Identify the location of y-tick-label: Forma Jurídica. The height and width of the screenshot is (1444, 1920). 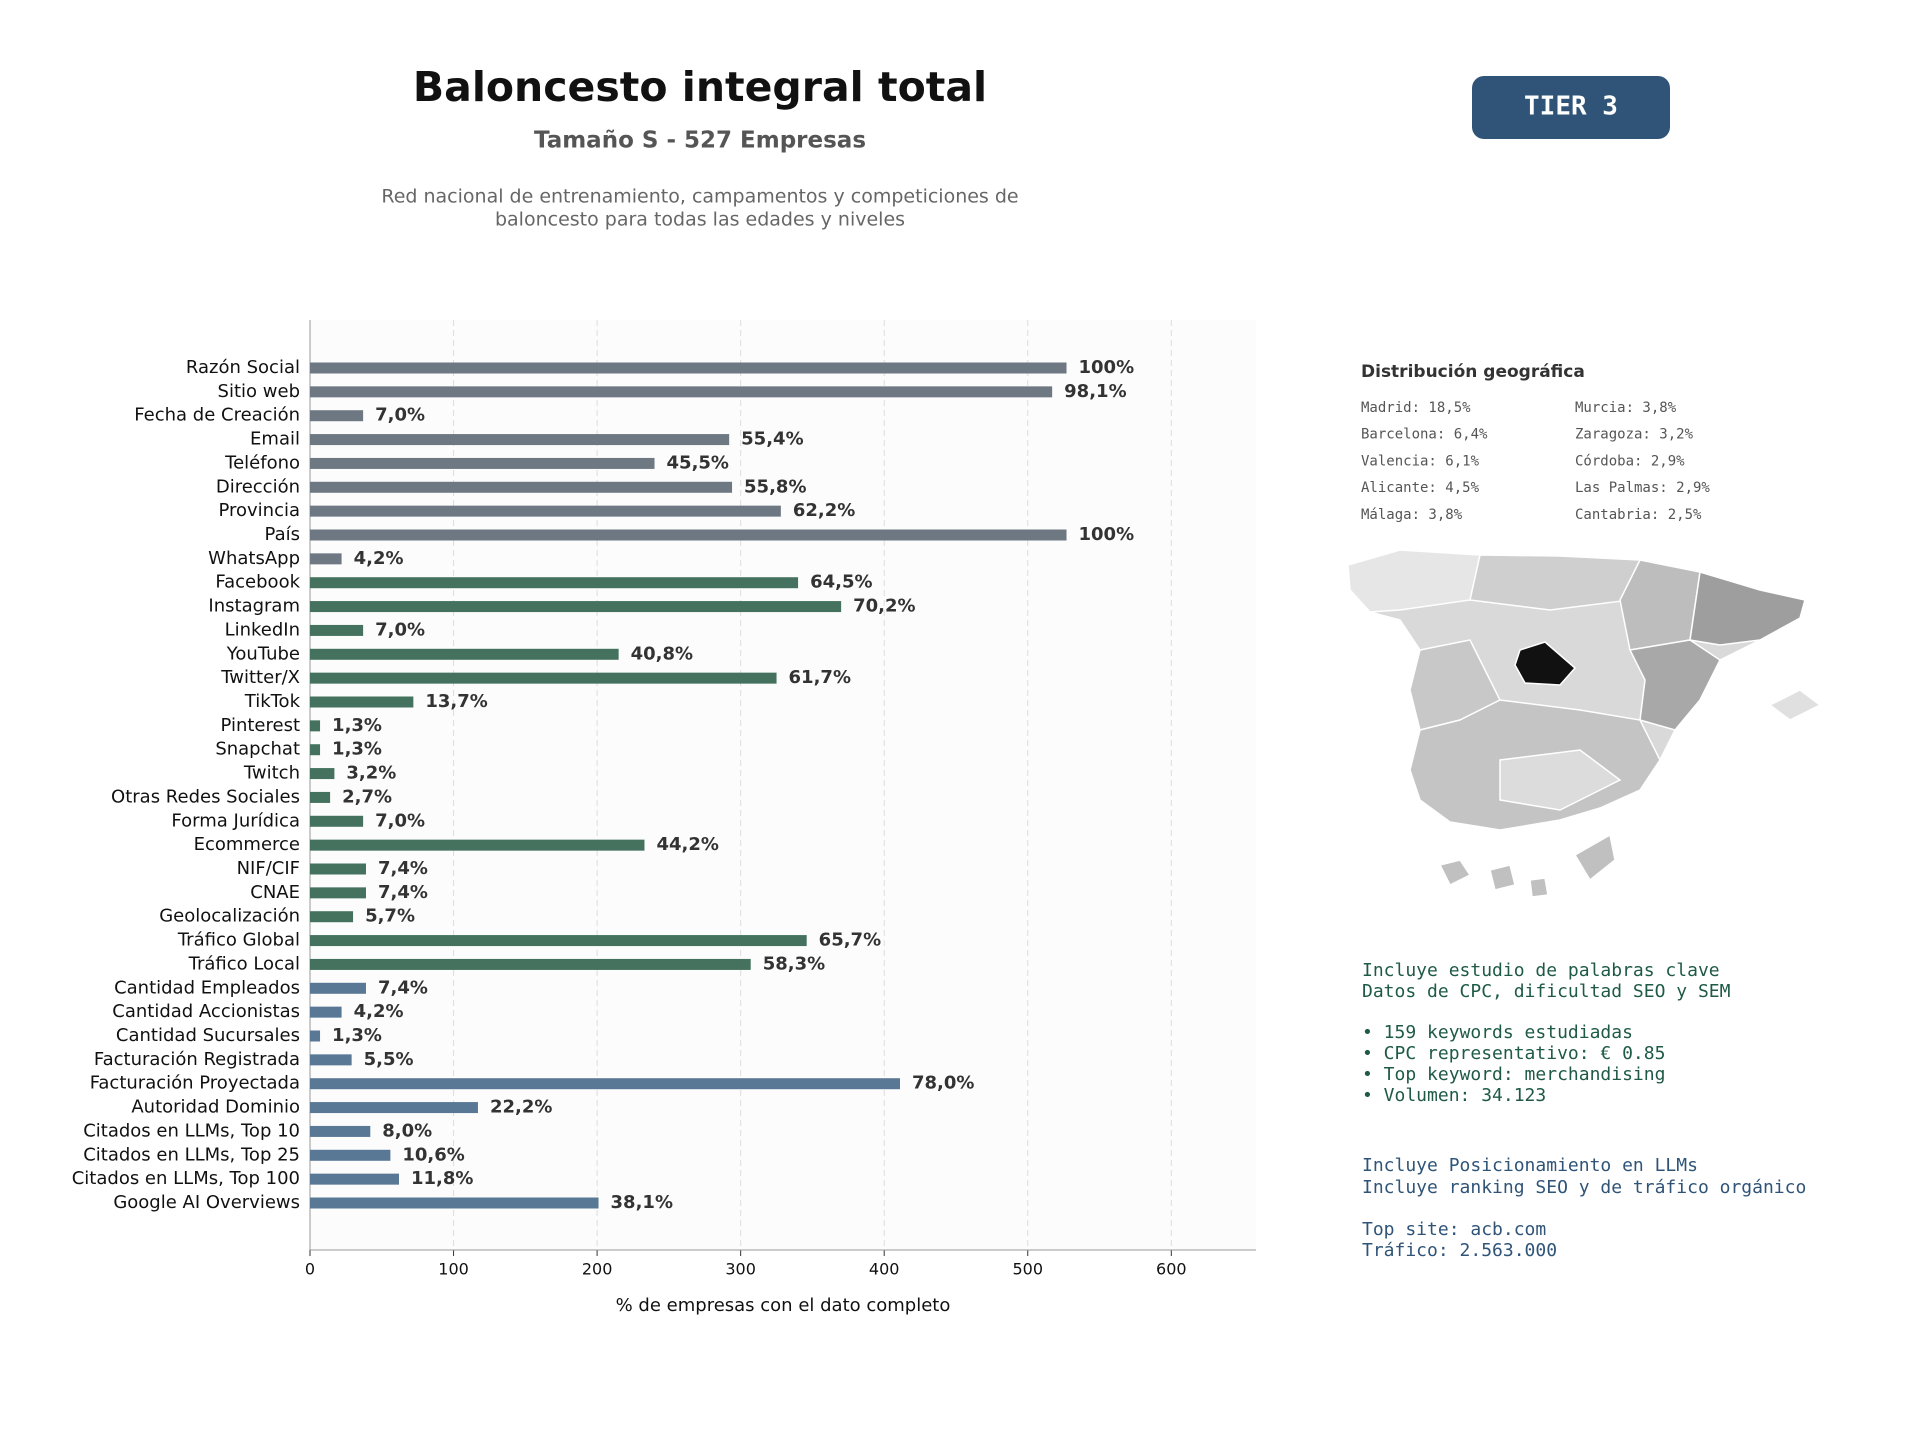
(235, 820).